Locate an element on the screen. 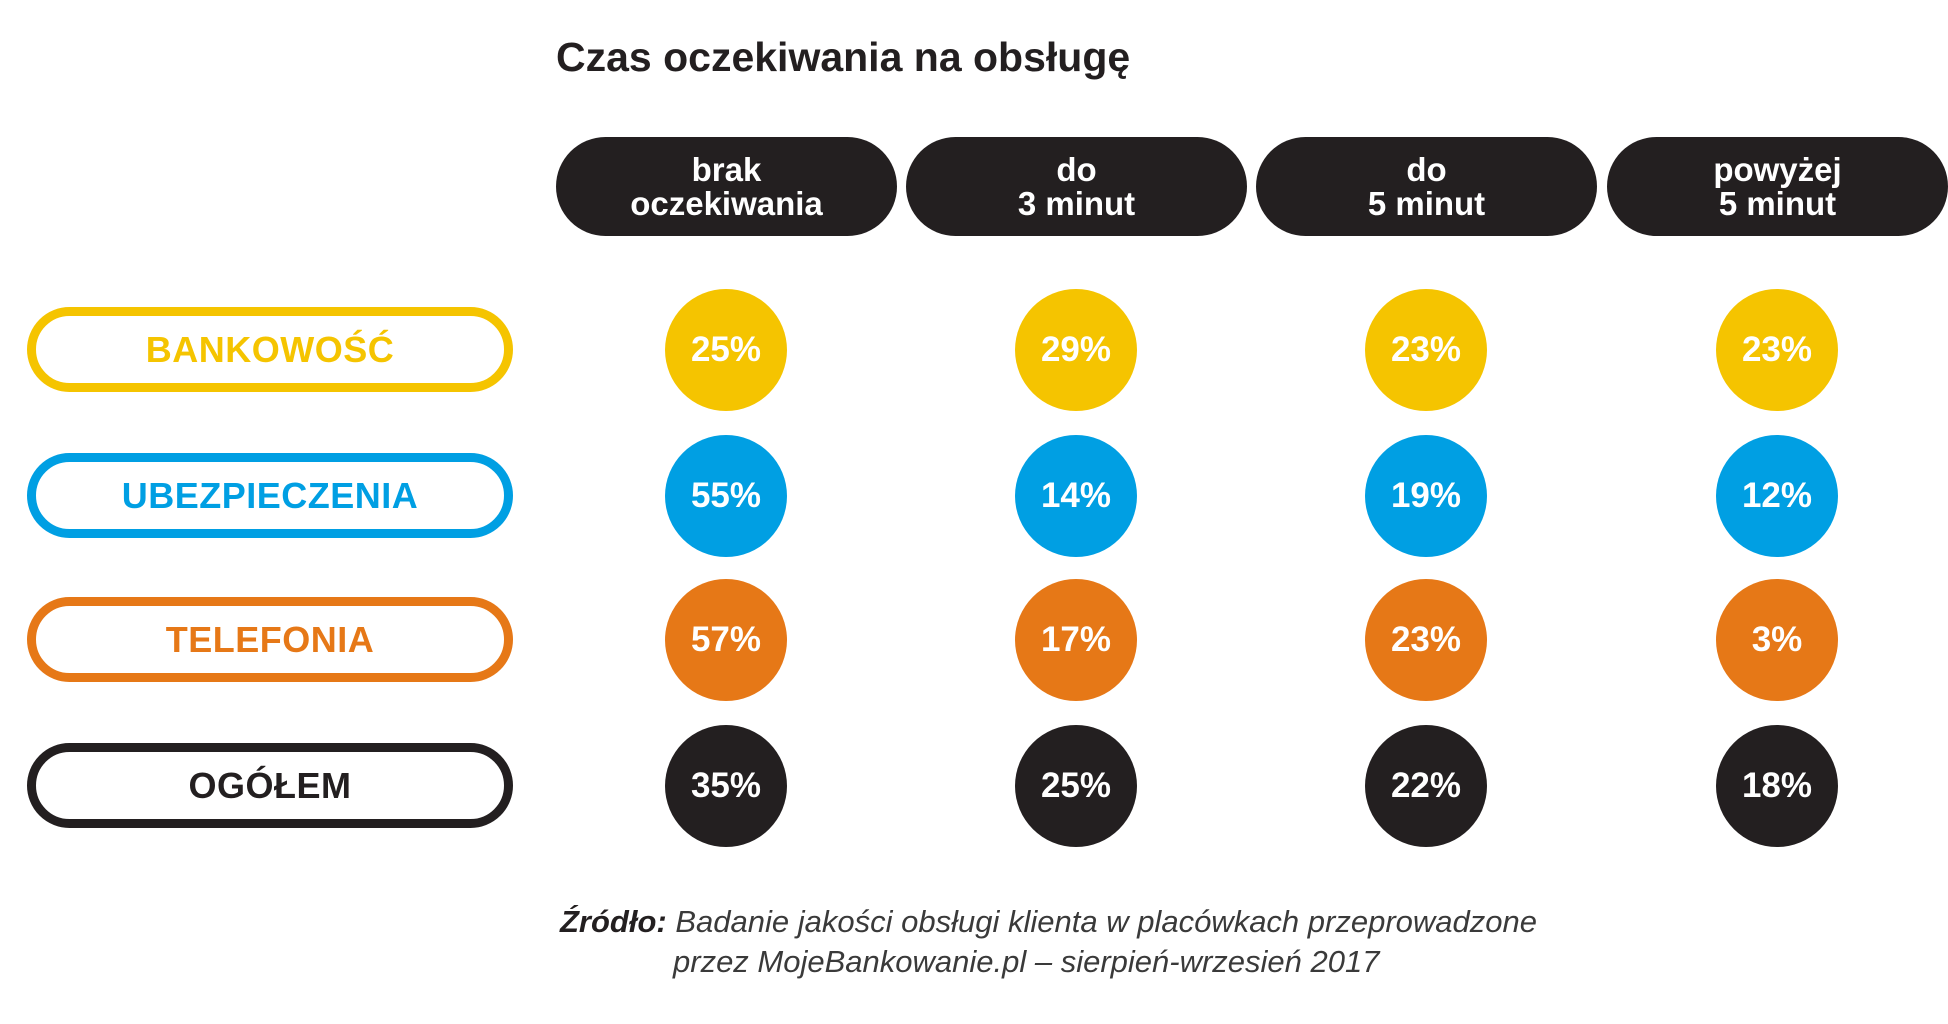 This screenshot has width=1948, height=1024. value-circle: 35% is located at coordinates (726, 786).